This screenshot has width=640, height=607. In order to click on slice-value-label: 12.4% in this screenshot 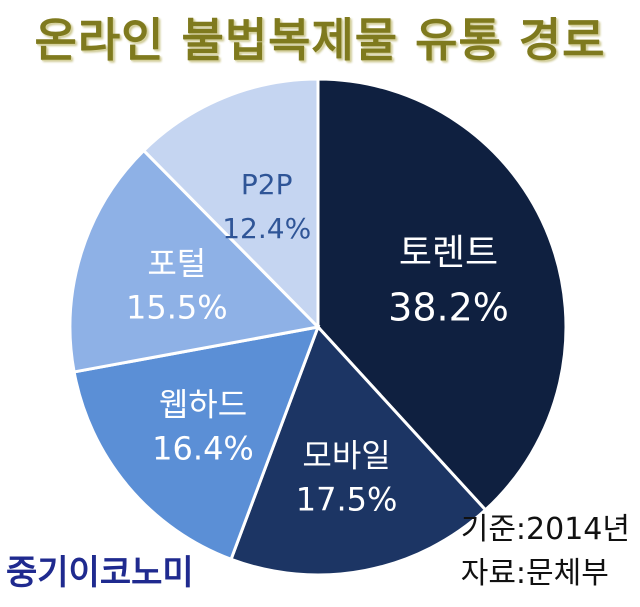, I will do `click(266, 228)`.